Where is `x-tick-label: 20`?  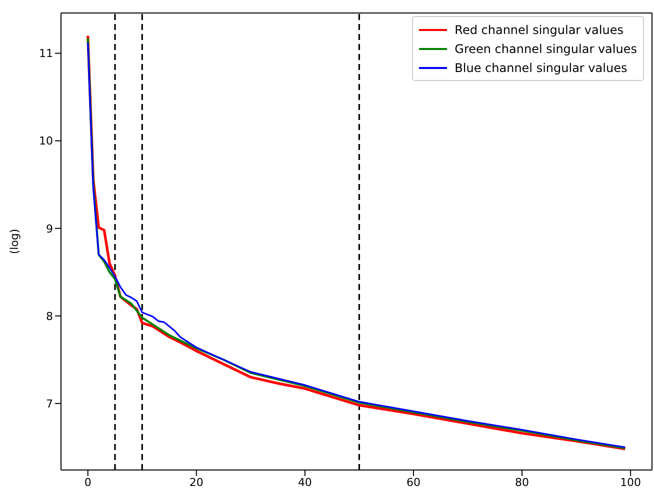
x-tick-label: 20 is located at coordinates (196, 482).